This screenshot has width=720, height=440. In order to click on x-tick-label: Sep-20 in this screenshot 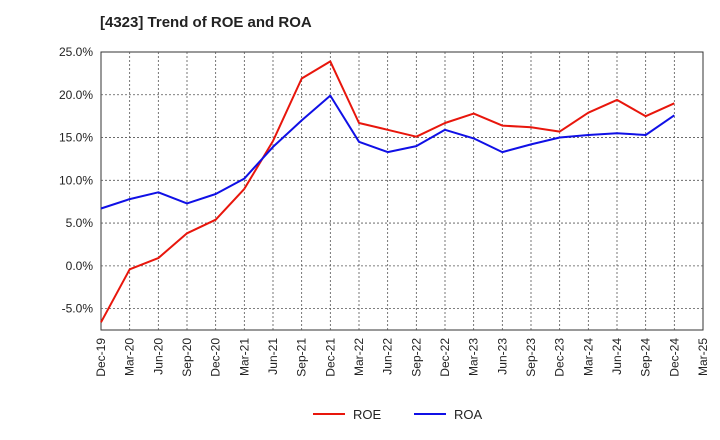, I will do `click(187, 357)`.